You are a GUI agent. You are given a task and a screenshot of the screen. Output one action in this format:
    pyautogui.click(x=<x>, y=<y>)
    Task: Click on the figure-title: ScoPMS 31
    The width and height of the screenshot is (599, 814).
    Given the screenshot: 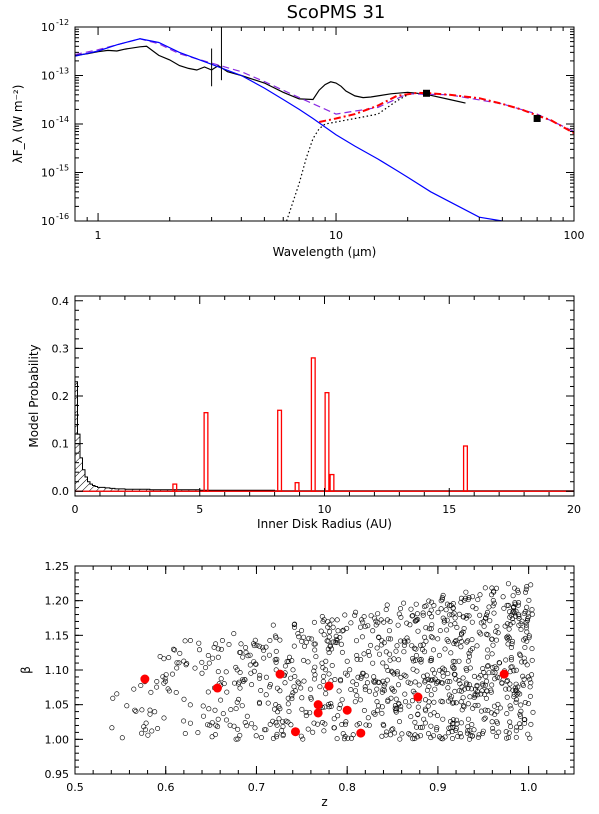 What is the action you would take?
    pyautogui.click(x=336, y=12)
    